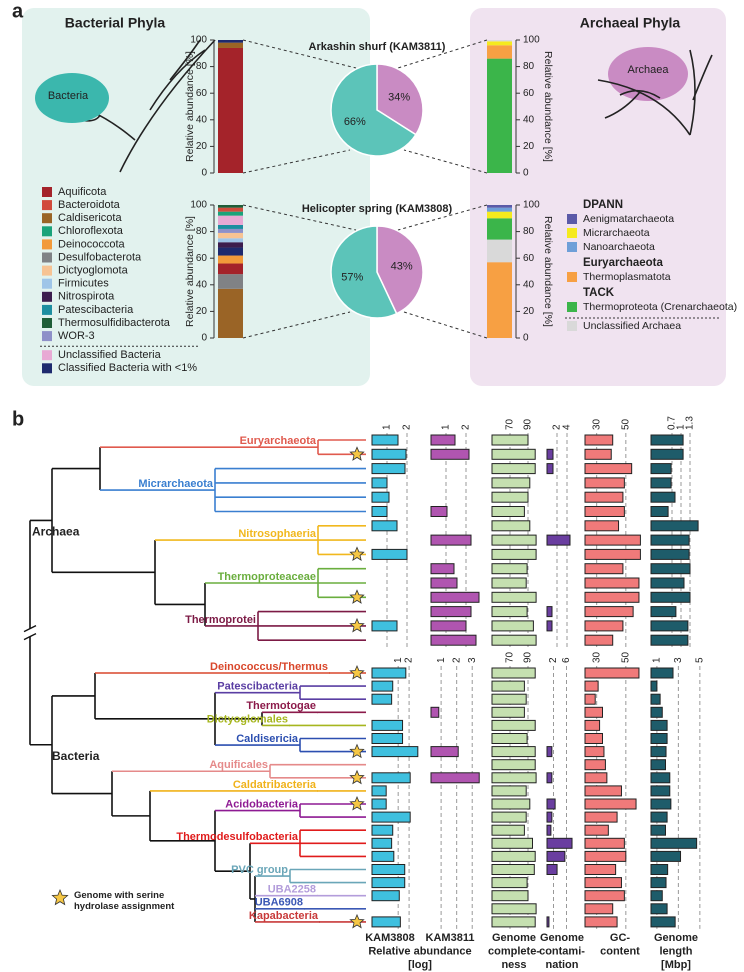  What do you see at coordinates (247, 719) in the screenshot?
I see `clade-label: Dictyoglomales` at bounding box center [247, 719].